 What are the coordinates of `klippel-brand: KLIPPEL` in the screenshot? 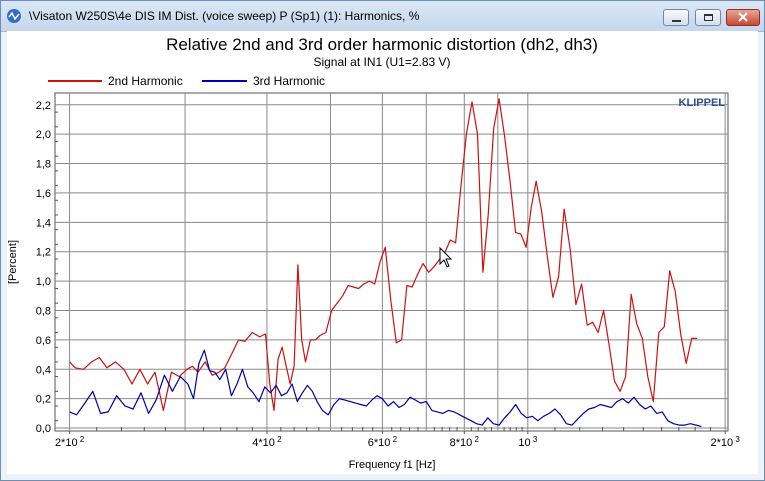 It's located at (702, 103).